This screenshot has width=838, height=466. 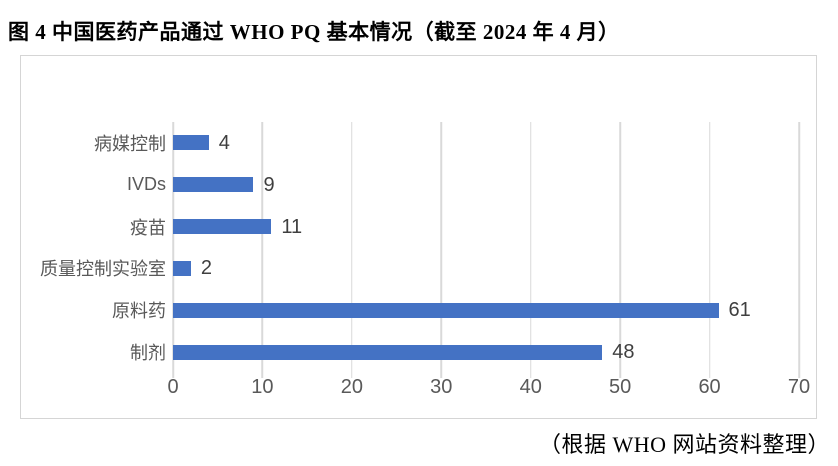 What do you see at coordinates (620, 387) in the screenshot?
I see `x-tick-label: 50` at bounding box center [620, 387].